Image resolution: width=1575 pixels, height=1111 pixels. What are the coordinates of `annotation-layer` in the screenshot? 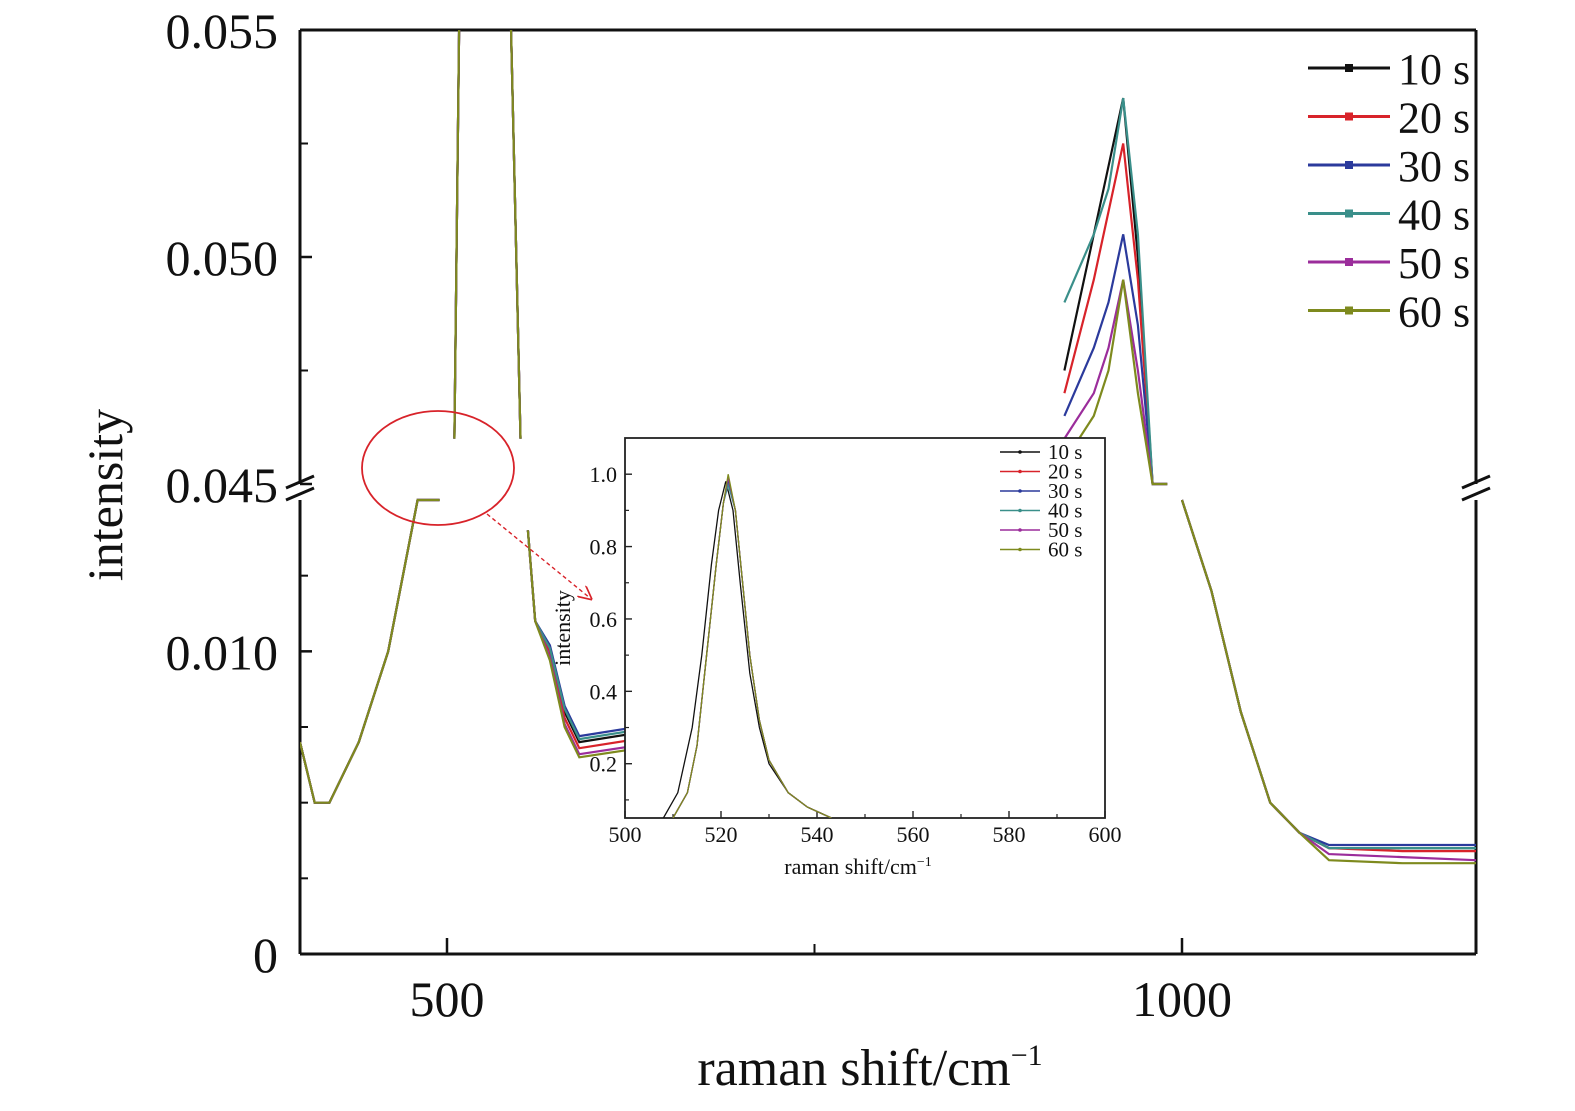 It's located at (475, 504).